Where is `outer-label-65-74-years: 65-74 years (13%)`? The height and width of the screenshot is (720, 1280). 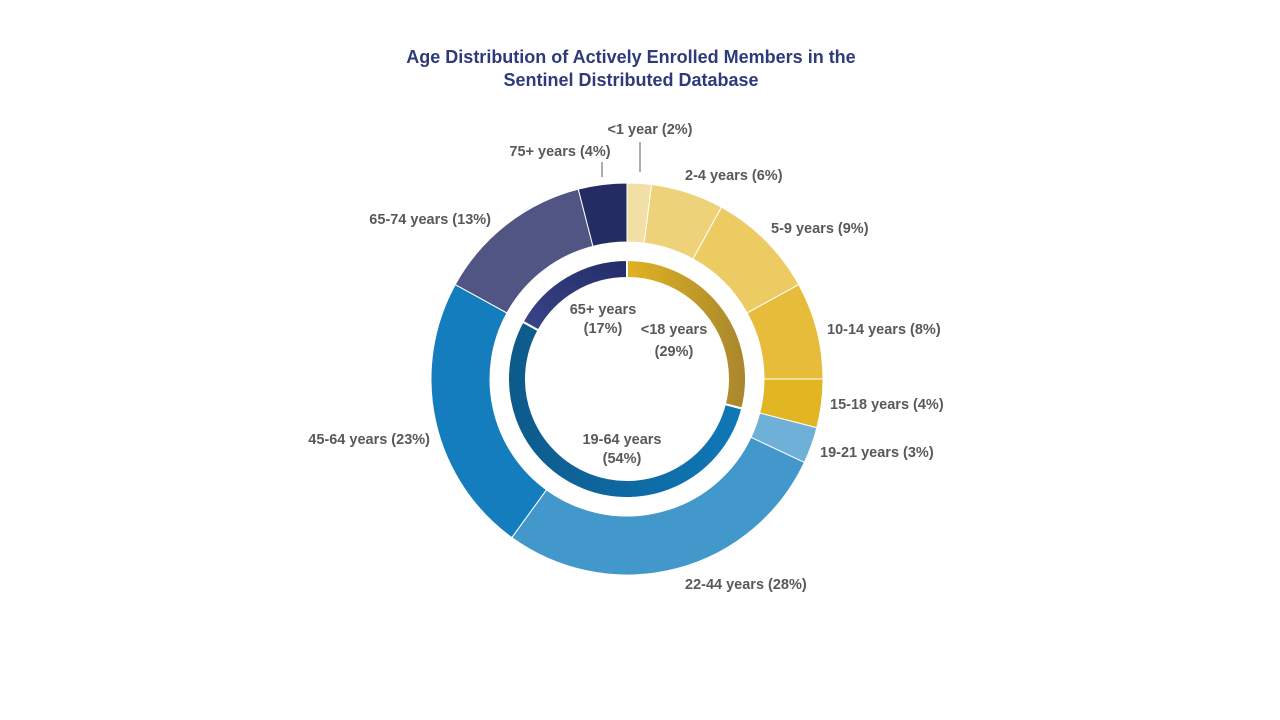
outer-label-65-74-years: 65-74 years (13%) is located at coordinates (430, 220).